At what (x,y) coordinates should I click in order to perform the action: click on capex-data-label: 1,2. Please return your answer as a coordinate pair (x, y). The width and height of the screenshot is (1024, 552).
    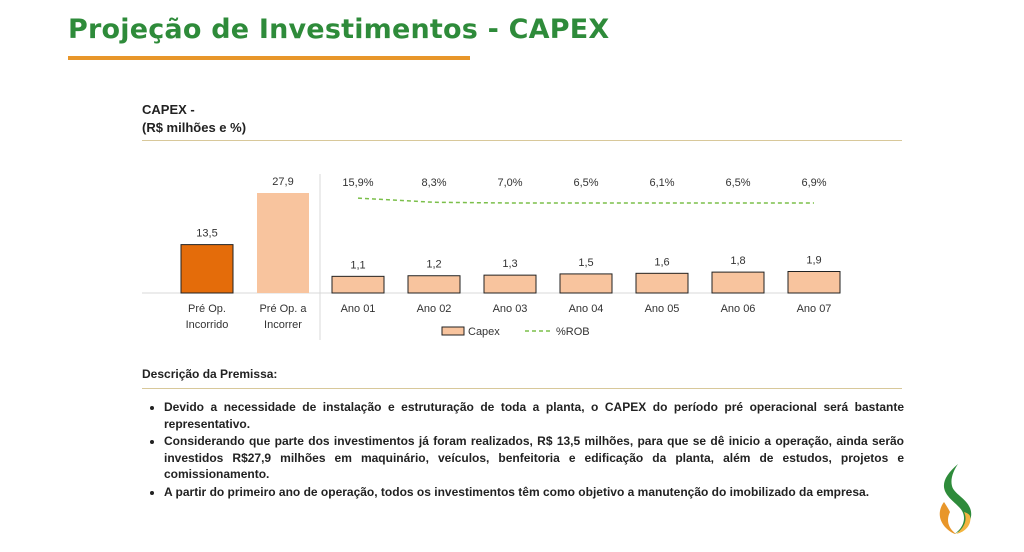
    Looking at the image, I should click on (433, 265).